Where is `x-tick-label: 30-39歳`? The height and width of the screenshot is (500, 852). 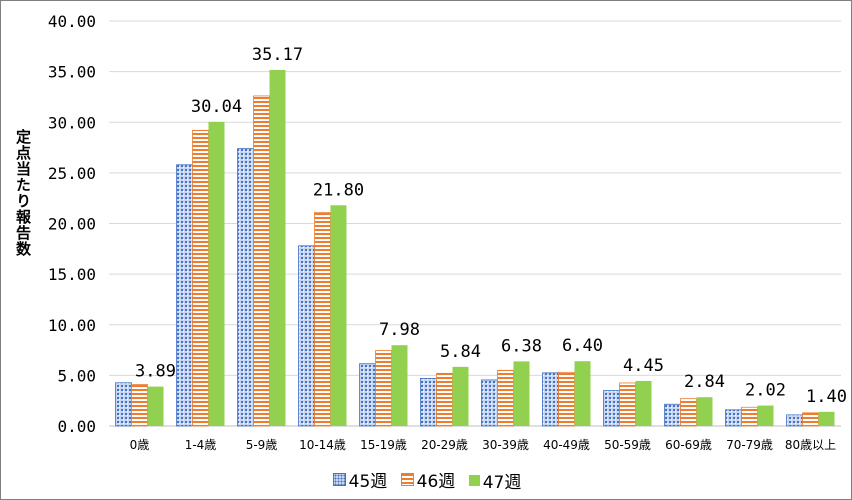 x-tick-label: 30-39歳 is located at coordinates (505, 445).